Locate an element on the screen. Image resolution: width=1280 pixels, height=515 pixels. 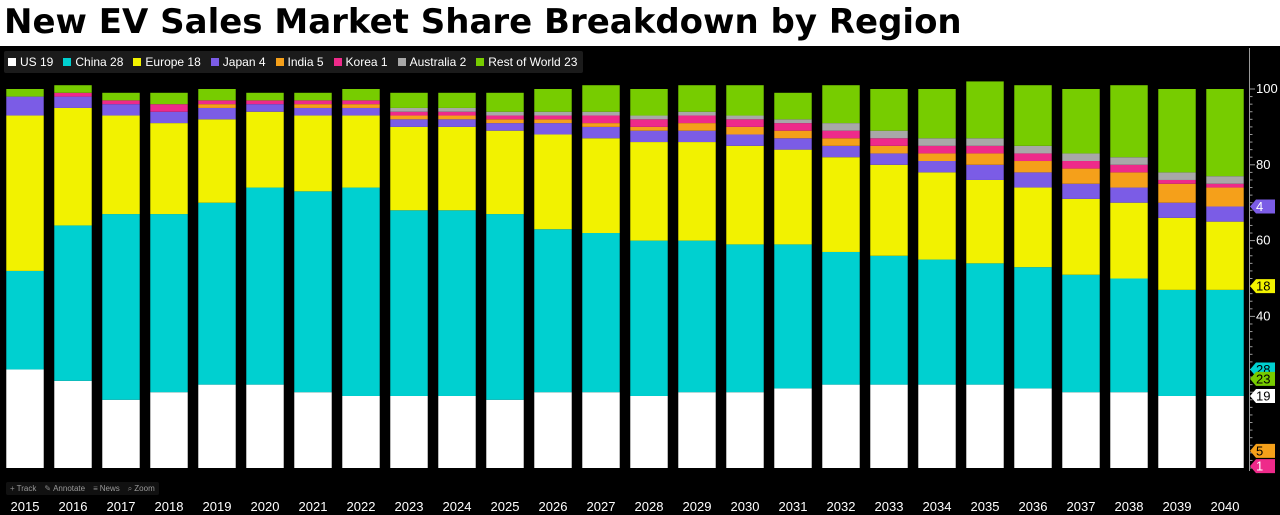
legend-item: US 19 is located at coordinates (30, 62).